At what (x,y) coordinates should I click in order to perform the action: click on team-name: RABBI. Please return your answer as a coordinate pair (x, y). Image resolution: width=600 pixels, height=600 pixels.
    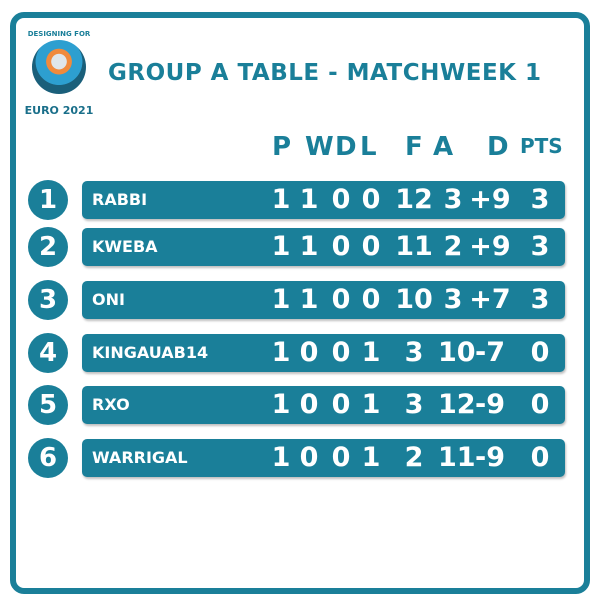
    Looking at the image, I should click on (120, 199).